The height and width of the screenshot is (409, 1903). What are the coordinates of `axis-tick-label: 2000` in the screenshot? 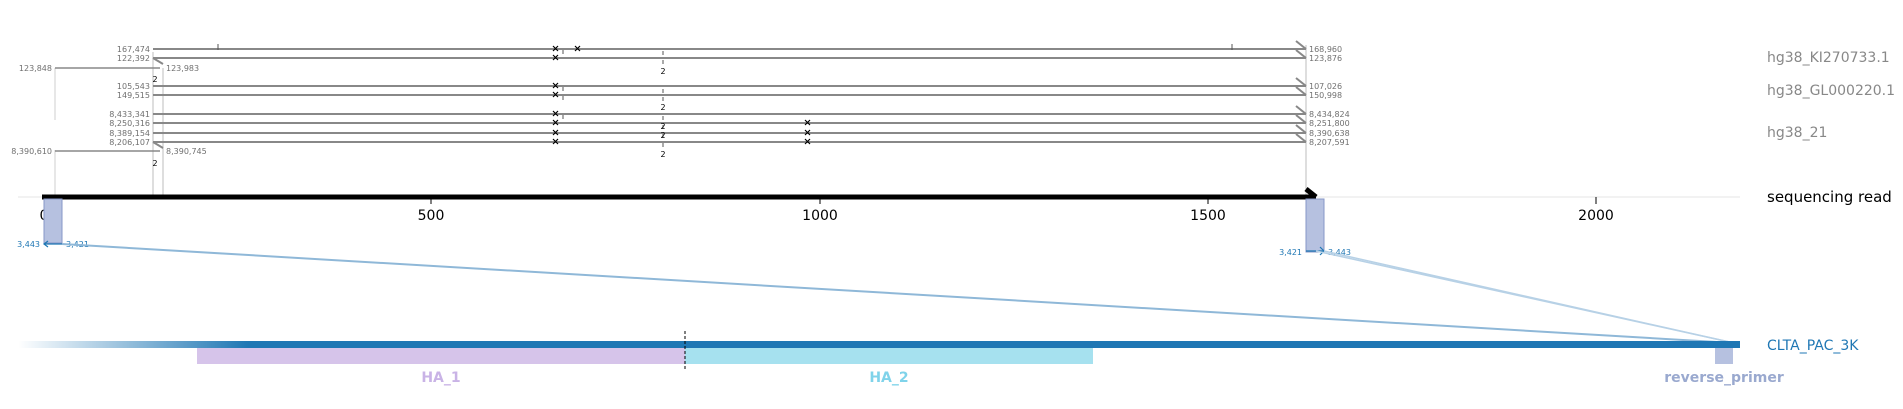 It's located at (1596, 216).